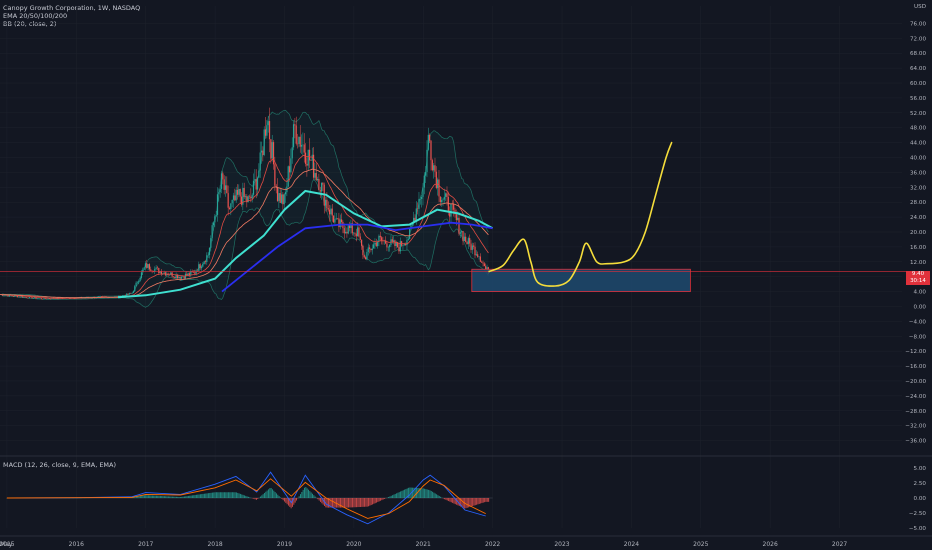 The width and height of the screenshot is (932, 550). What do you see at coordinates (918, 69) in the screenshot?
I see `price-tick-label: 64.00` at bounding box center [918, 69].